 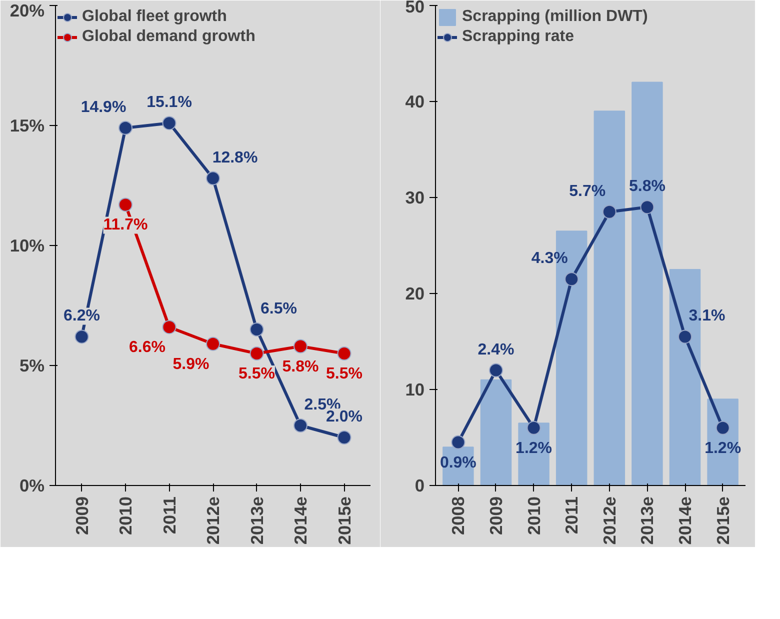 What do you see at coordinates (169, 103) in the screenshot?
I see `data-label: 15.1%` at bounding box center [169, 103].